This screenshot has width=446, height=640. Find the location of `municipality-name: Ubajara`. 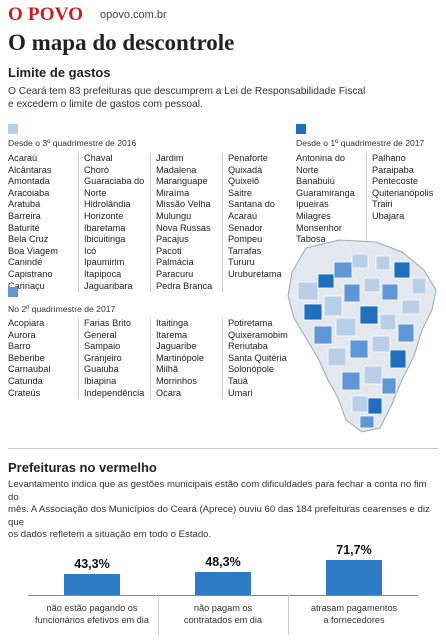

municipality-name: Ubajara is located at coordinates (388, 215).